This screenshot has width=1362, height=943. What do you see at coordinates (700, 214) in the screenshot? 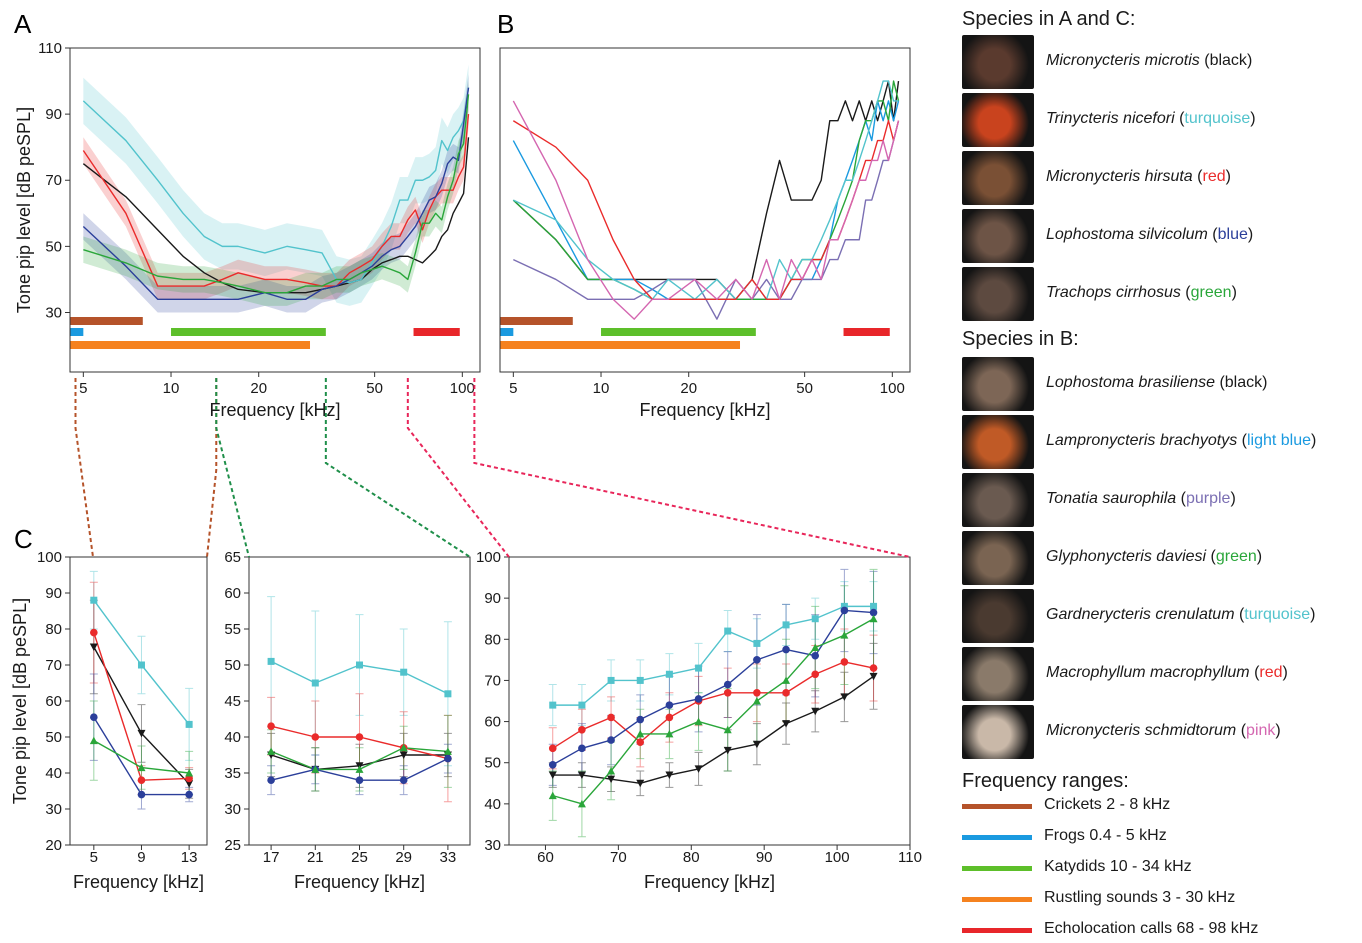
I see `plot-area-b` at bounding box center [700, 214].